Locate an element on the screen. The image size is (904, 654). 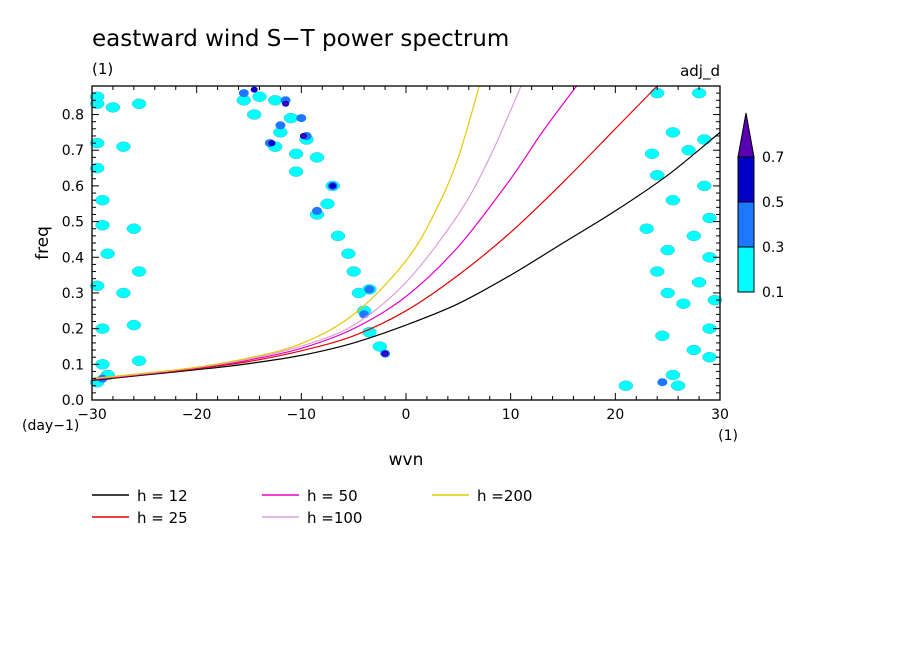
x-axis-label: wvn is located at coordinates (406, 460).